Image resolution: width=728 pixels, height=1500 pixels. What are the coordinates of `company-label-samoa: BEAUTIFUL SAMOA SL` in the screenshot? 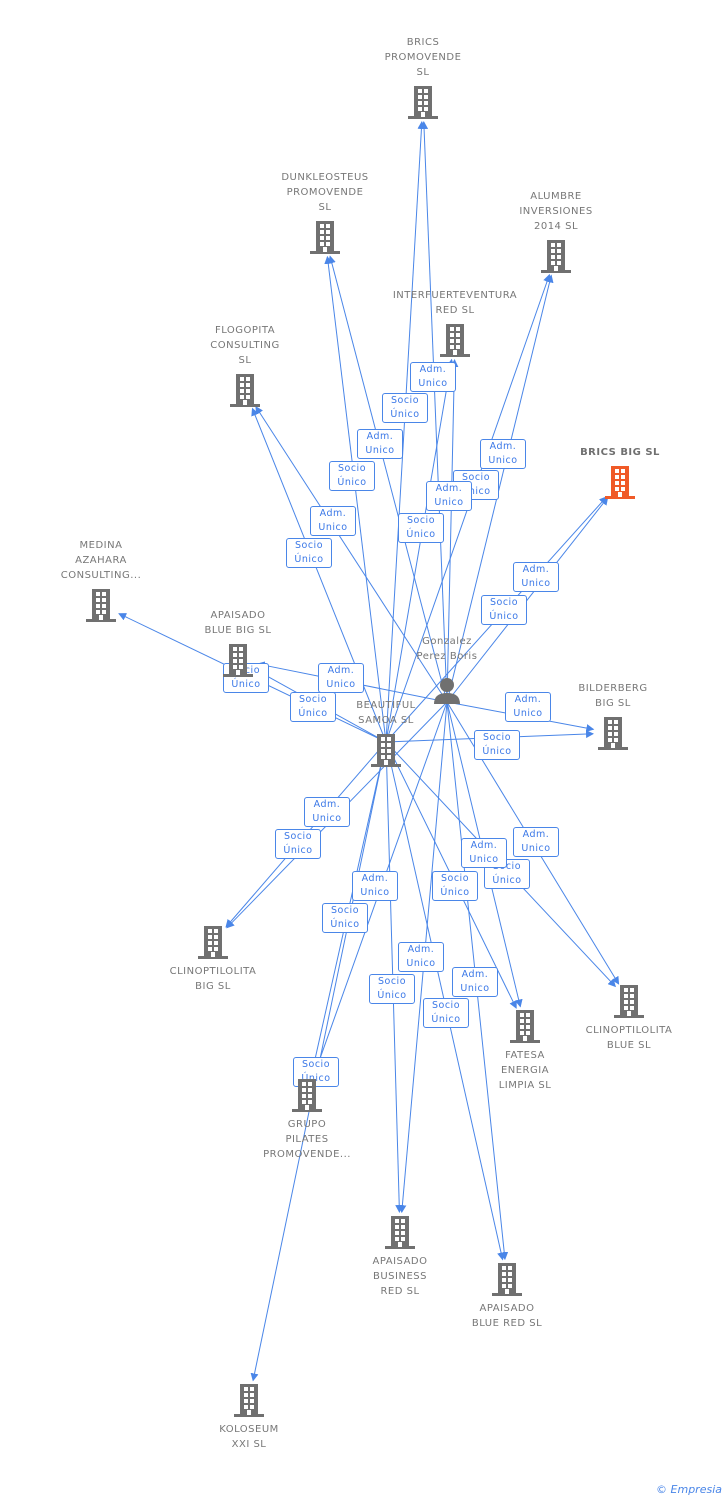 It's located at (386, 713).